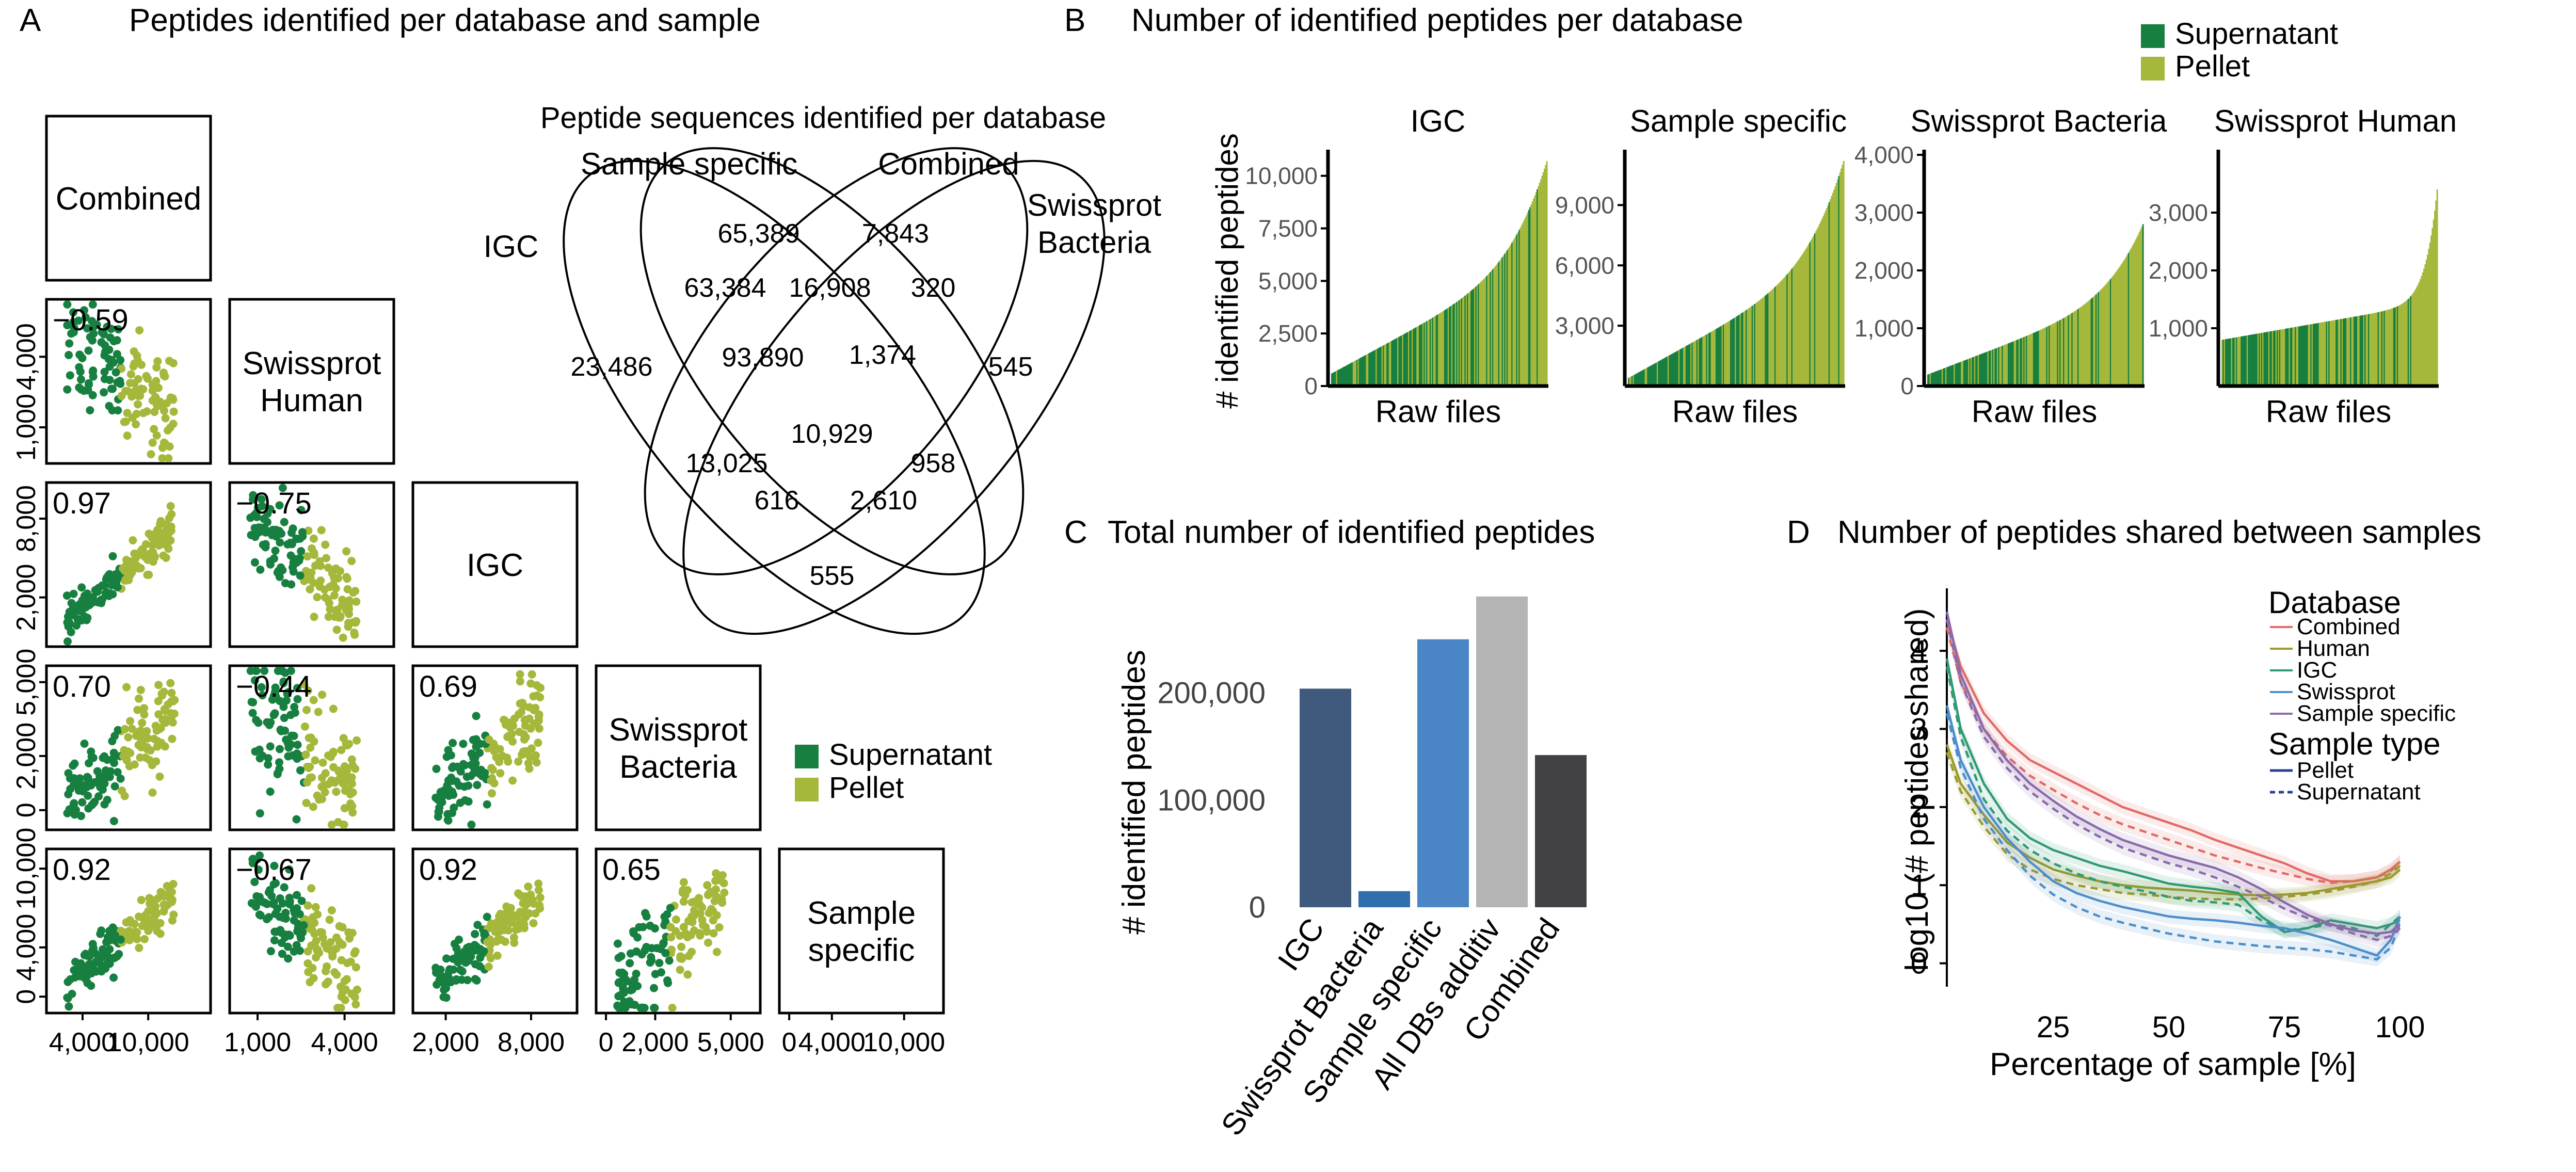 Image resolution: width=2576 pixels, height=1172 pixels. What do you see at coordinates (883, 501) in the screenshot?
I see `venn-region-value: 2,610` at bounding box center [883, 501].